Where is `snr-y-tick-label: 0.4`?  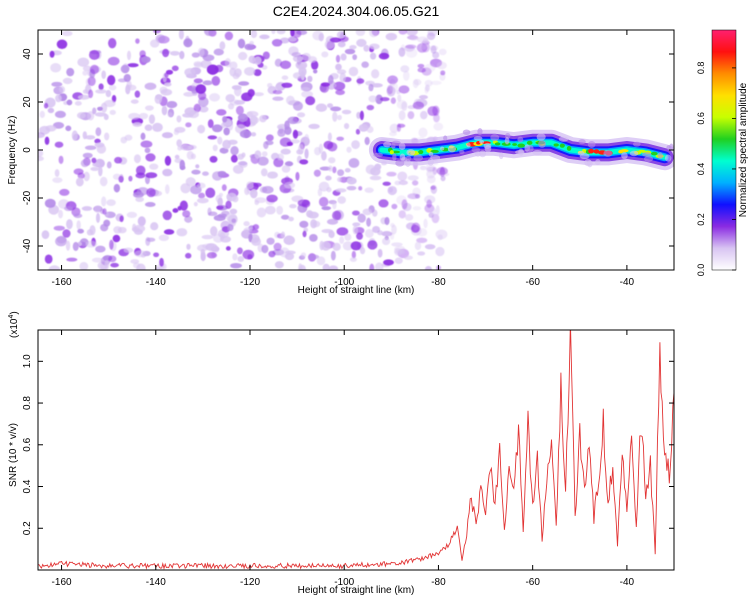
snr-y-tick-label: 0.4 is located at coordinates (27, 486).